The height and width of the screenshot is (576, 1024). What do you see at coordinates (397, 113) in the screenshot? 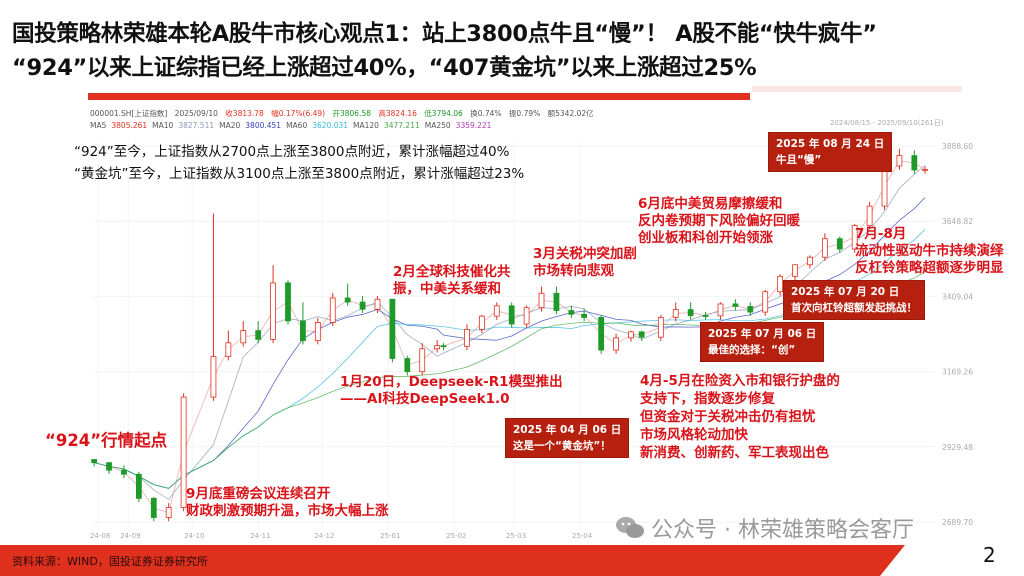
I see `quote-high: 高3824.16` at bounding box center [397, 113].